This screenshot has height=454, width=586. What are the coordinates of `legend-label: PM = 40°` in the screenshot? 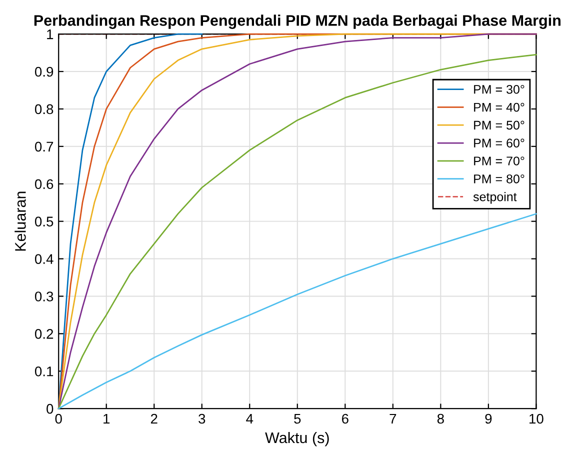 It's located at (499, 107).